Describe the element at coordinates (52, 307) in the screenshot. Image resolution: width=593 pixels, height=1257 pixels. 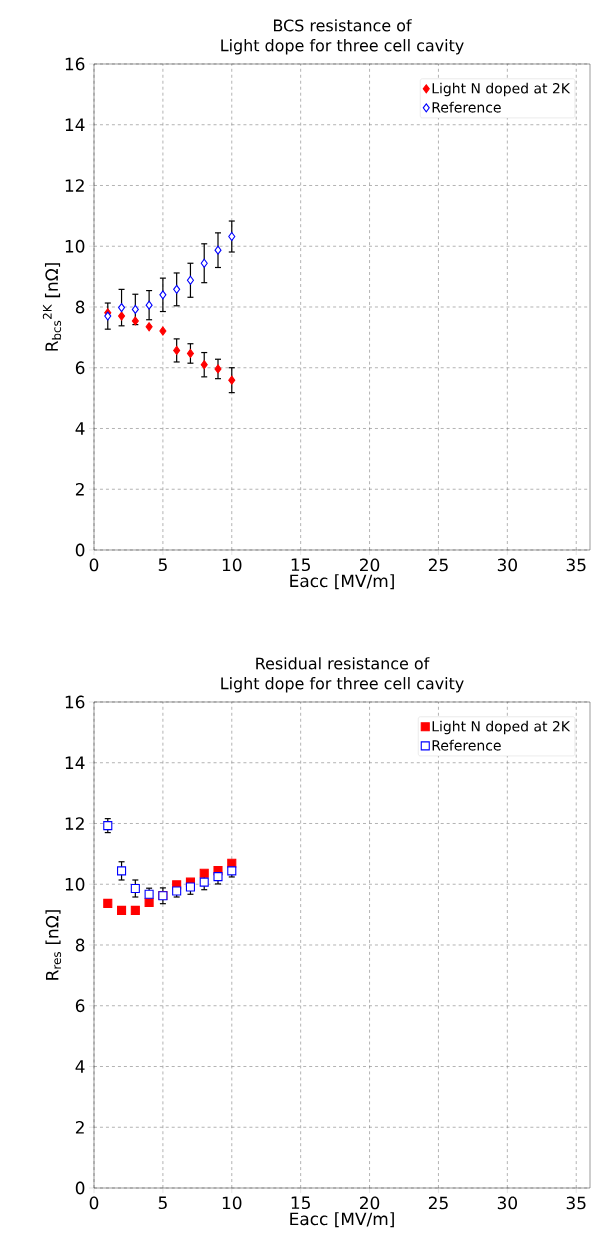
I see `y-axis-title: R$_{bcs}$$^{2K}$ [nΩ]` at that location.